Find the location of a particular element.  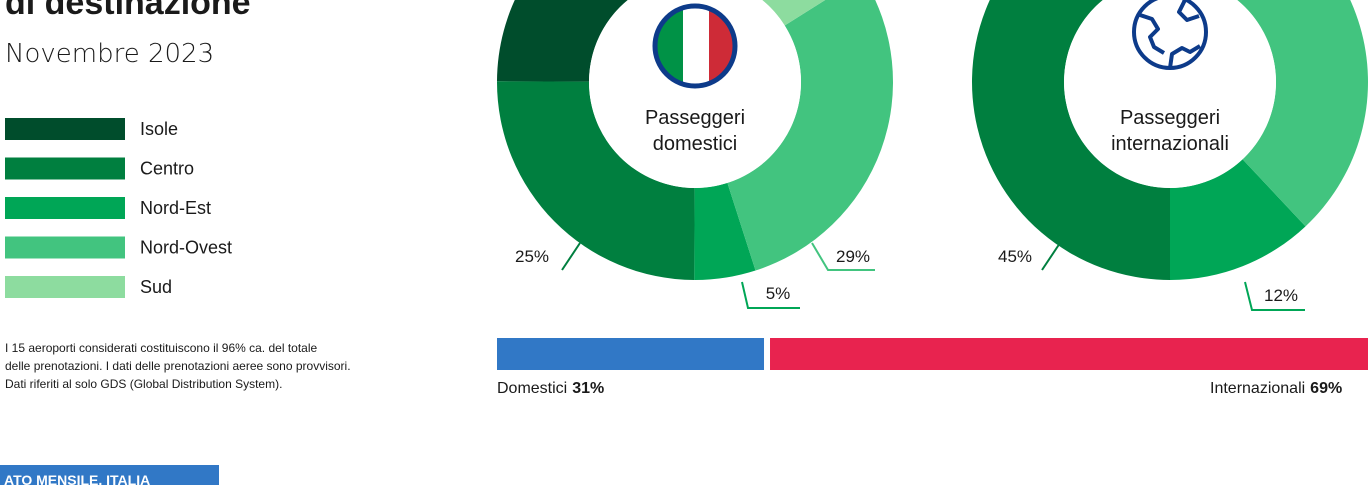

legend-label: Sud is located at coordinates (156, 287).